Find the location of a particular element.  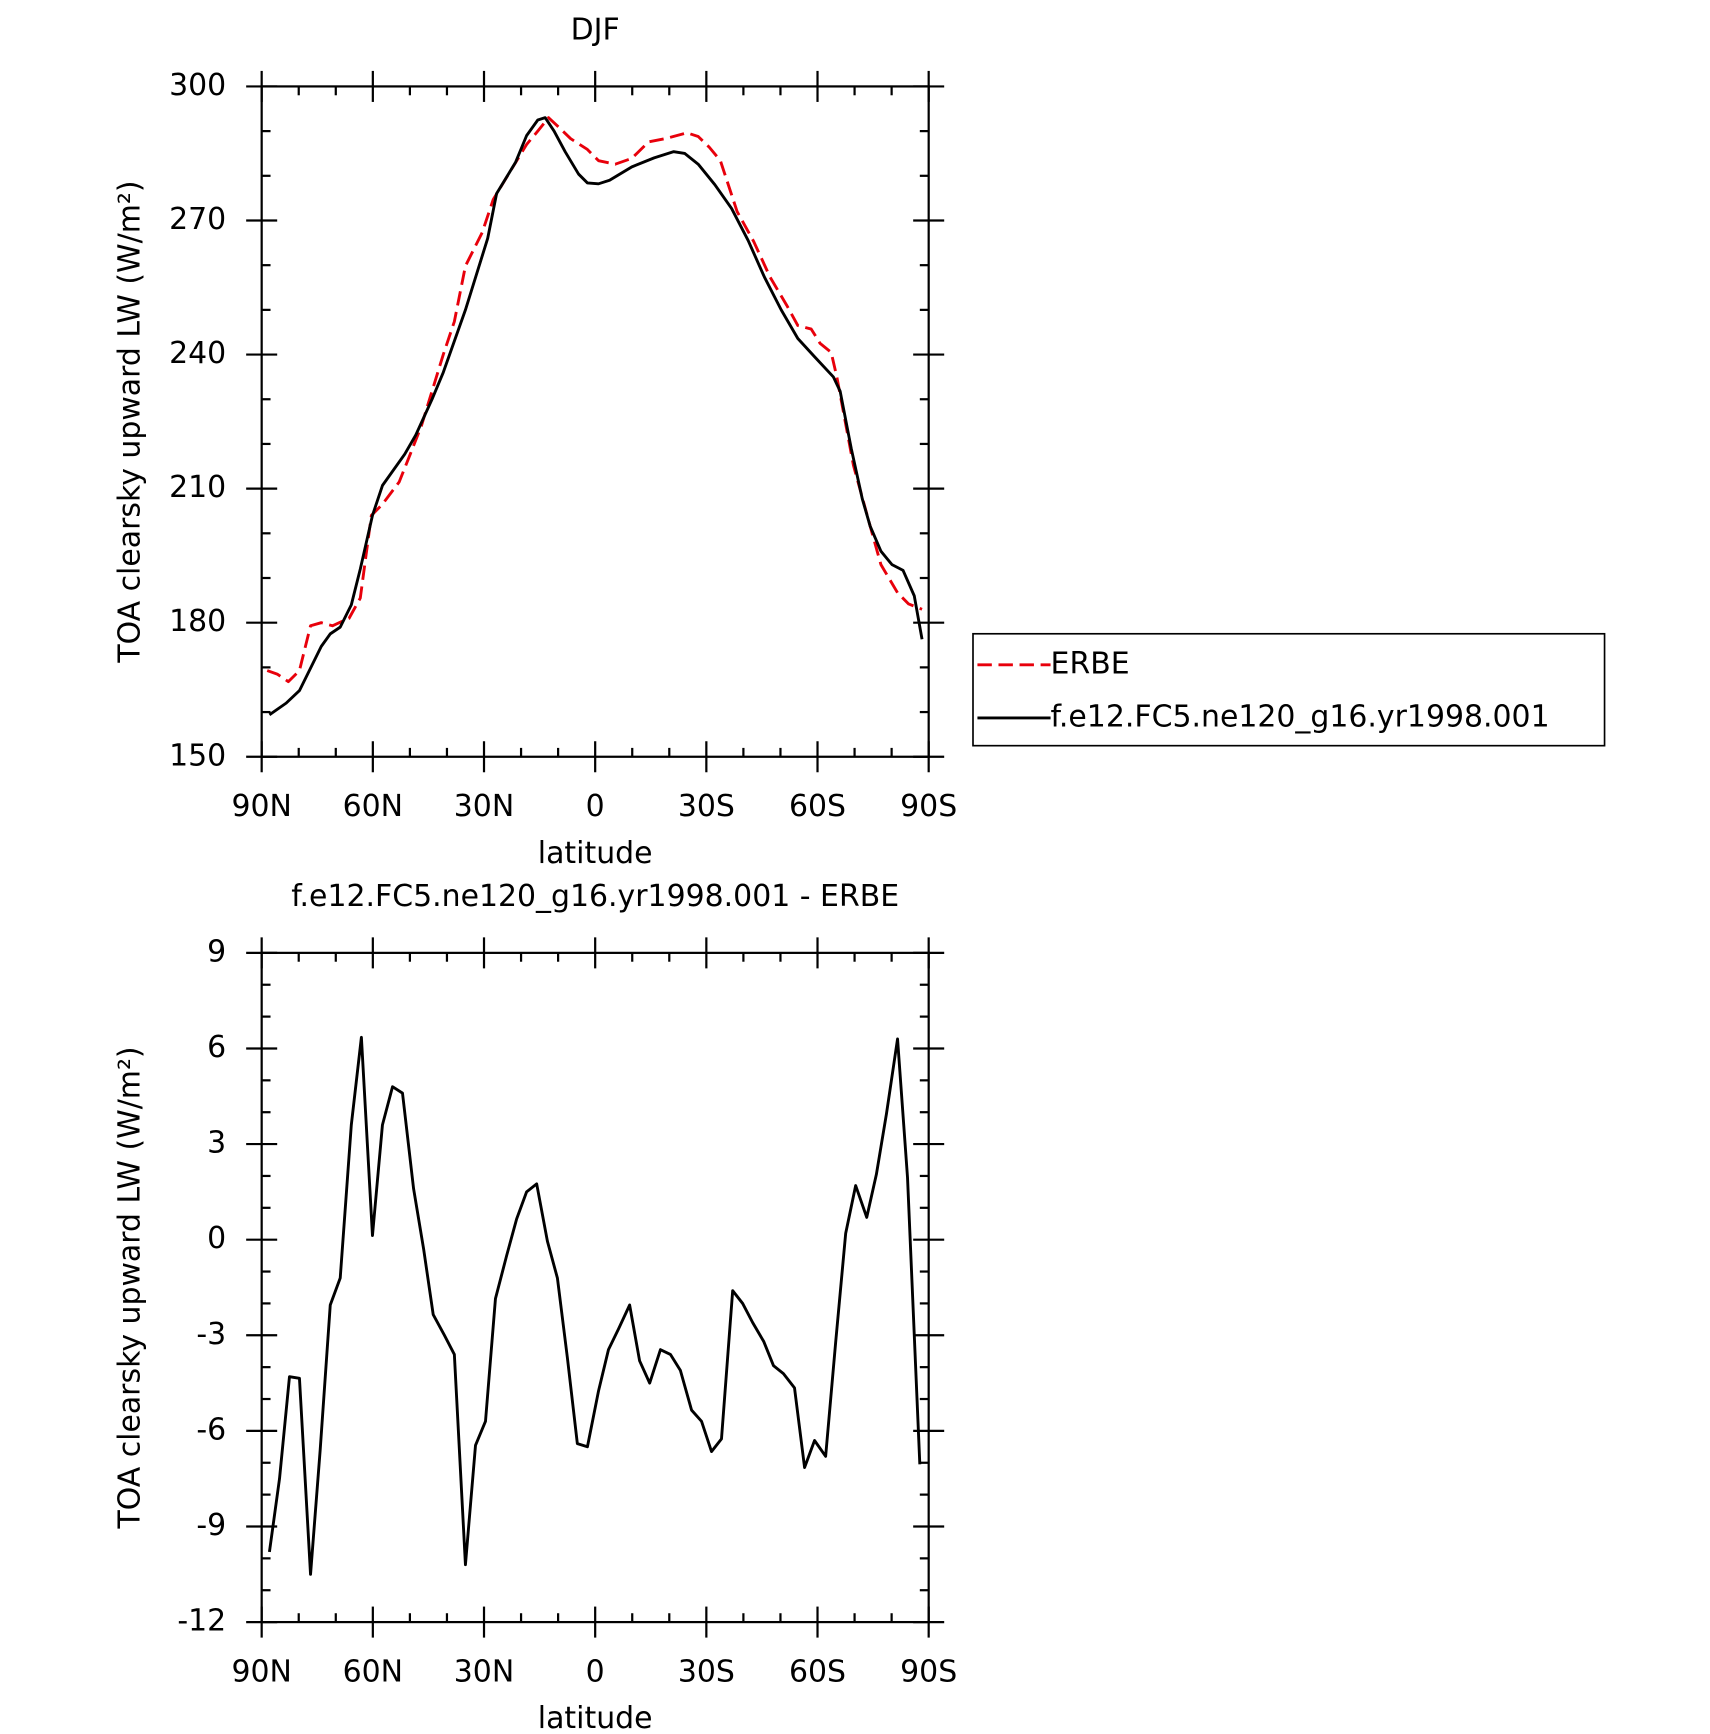

chart-title: DJF is located at coordinates (595, 30).